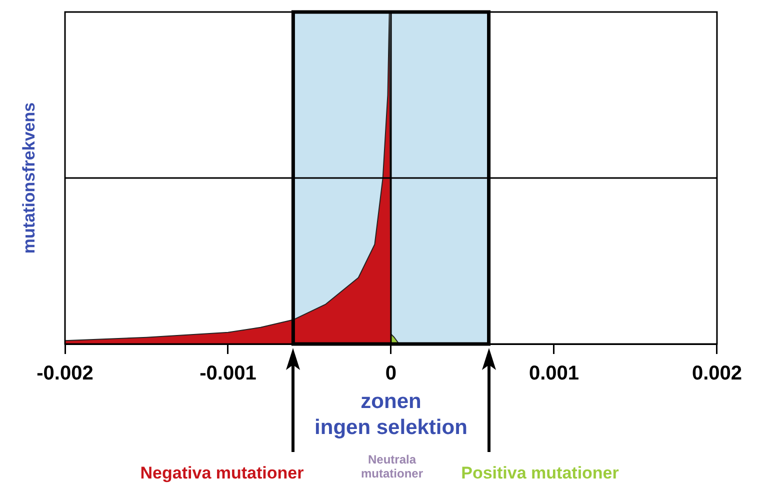 The width and height of the screenshot is (758, 495). What do you see at coordinates (540, 473) in the screenshot?
I see `text: Positiva mutationer` at bounding box center [540, 473].